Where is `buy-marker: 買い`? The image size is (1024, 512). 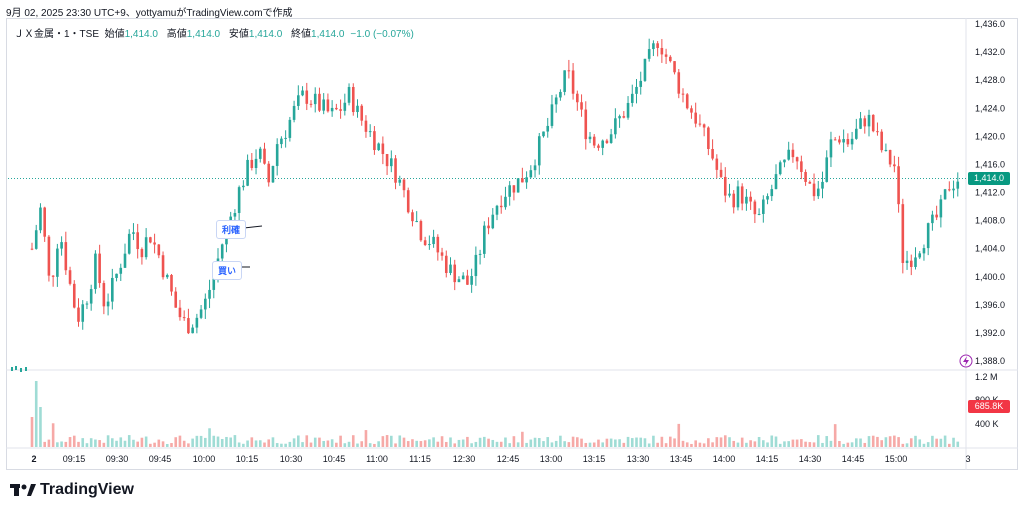
buy-marker: 買い is located at coordinates (227, 270).